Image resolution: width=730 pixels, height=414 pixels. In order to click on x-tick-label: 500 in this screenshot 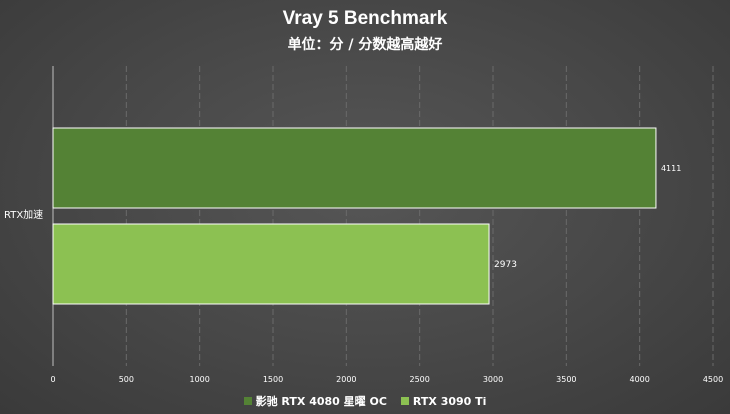, I will do `click(126, 379)`.